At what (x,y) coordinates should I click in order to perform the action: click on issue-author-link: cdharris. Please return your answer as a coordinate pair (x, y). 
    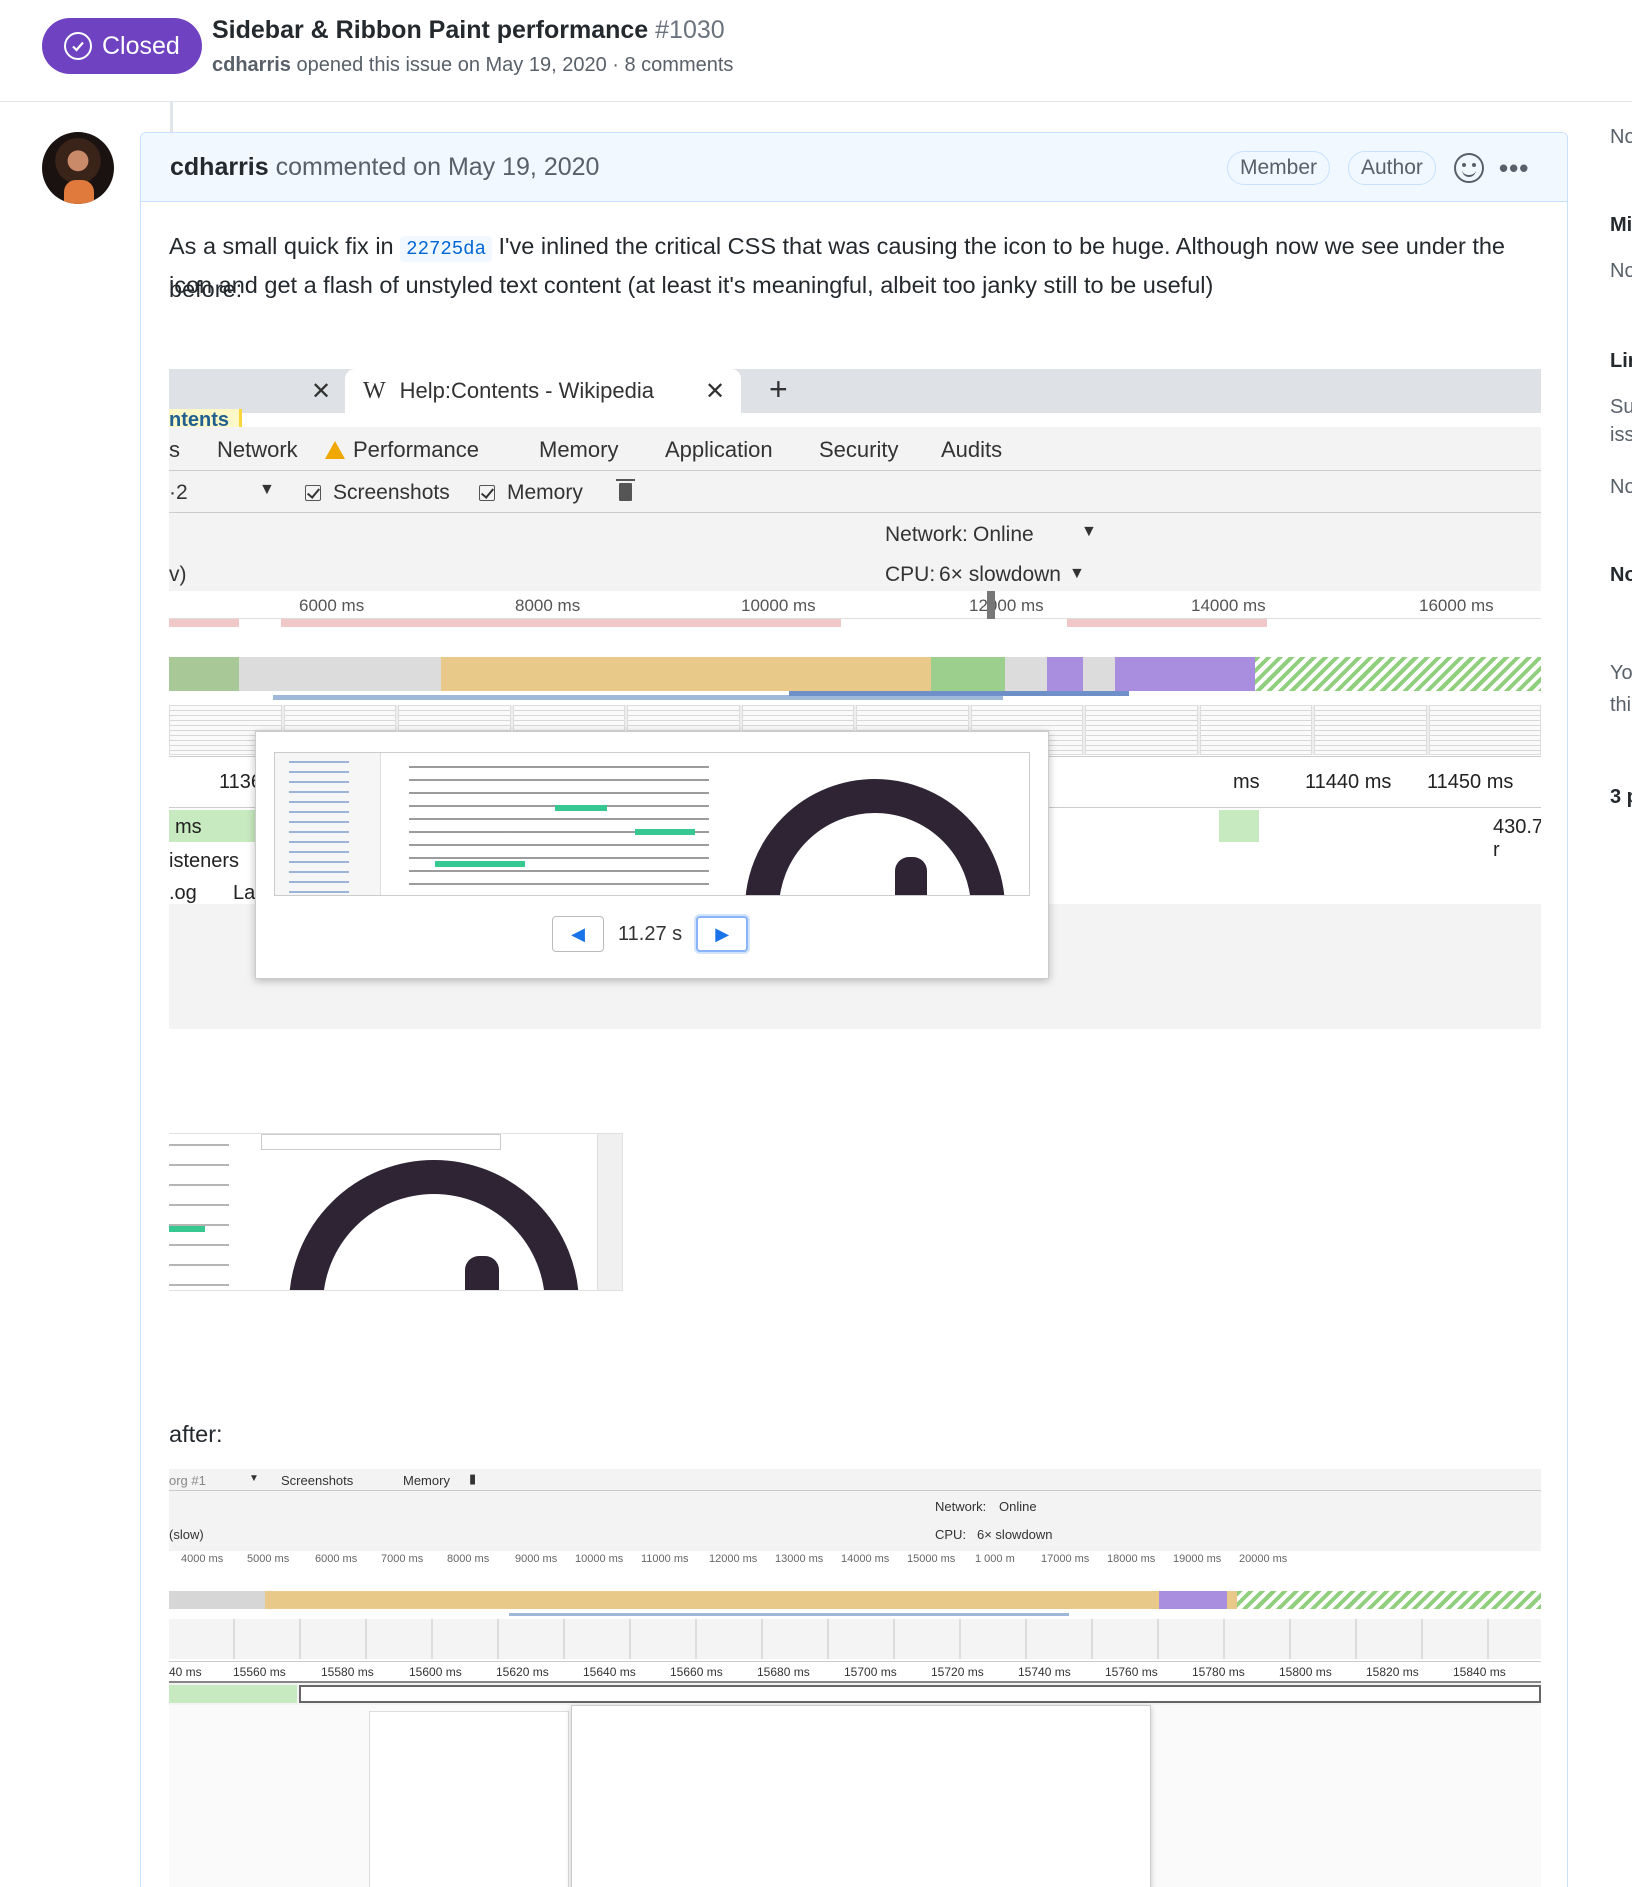
    Looking at the image, I should click on (251, 65).